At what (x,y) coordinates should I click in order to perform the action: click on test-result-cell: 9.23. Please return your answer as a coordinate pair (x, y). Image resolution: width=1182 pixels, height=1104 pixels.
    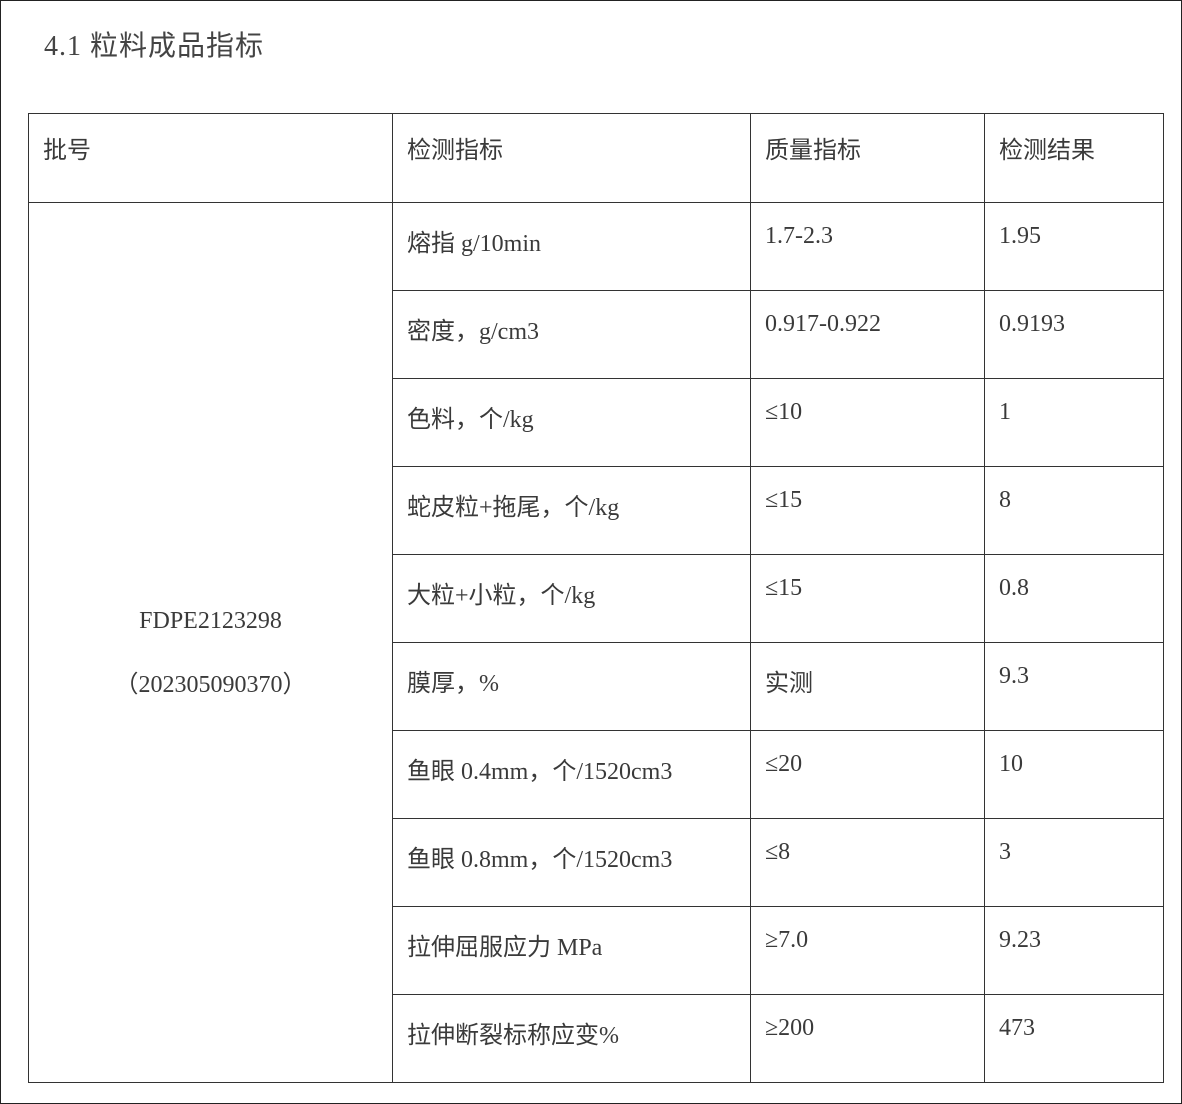
    Looking at the image, I should click on (1074, 950).